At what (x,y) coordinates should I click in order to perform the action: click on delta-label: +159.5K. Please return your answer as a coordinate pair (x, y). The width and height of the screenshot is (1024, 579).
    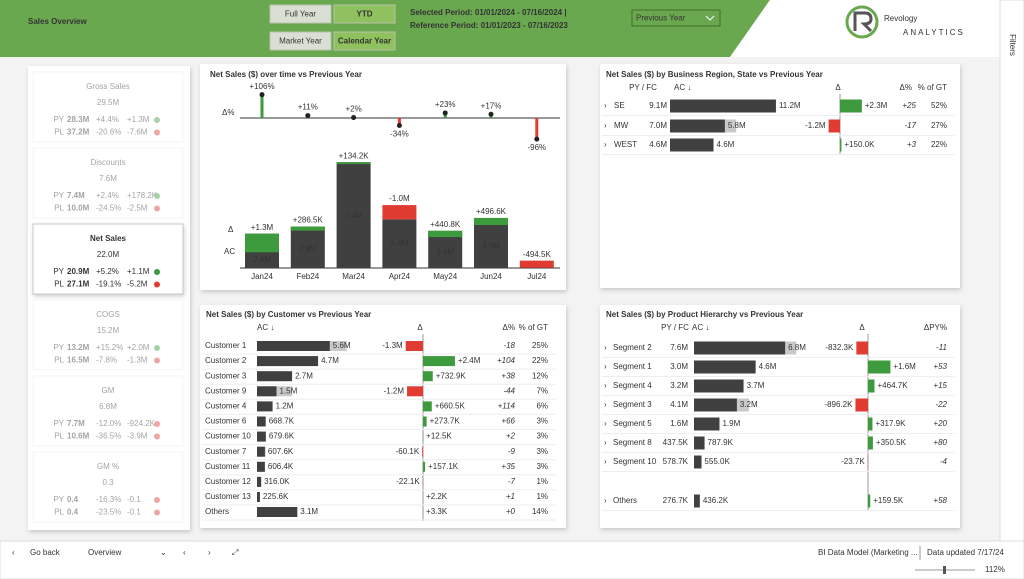
    Looking at the image, I should click on (888, 500).